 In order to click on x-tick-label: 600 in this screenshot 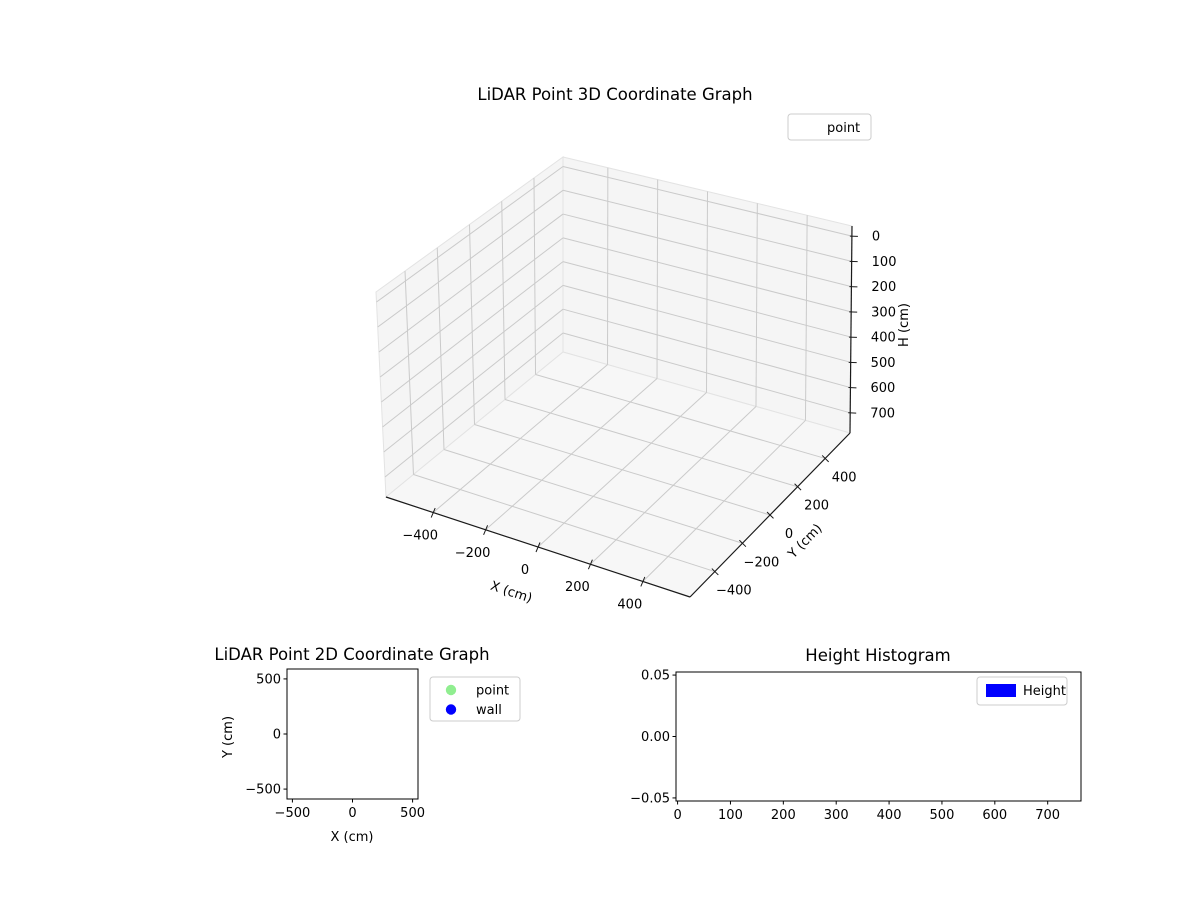, I will do `click(994, 815)`.